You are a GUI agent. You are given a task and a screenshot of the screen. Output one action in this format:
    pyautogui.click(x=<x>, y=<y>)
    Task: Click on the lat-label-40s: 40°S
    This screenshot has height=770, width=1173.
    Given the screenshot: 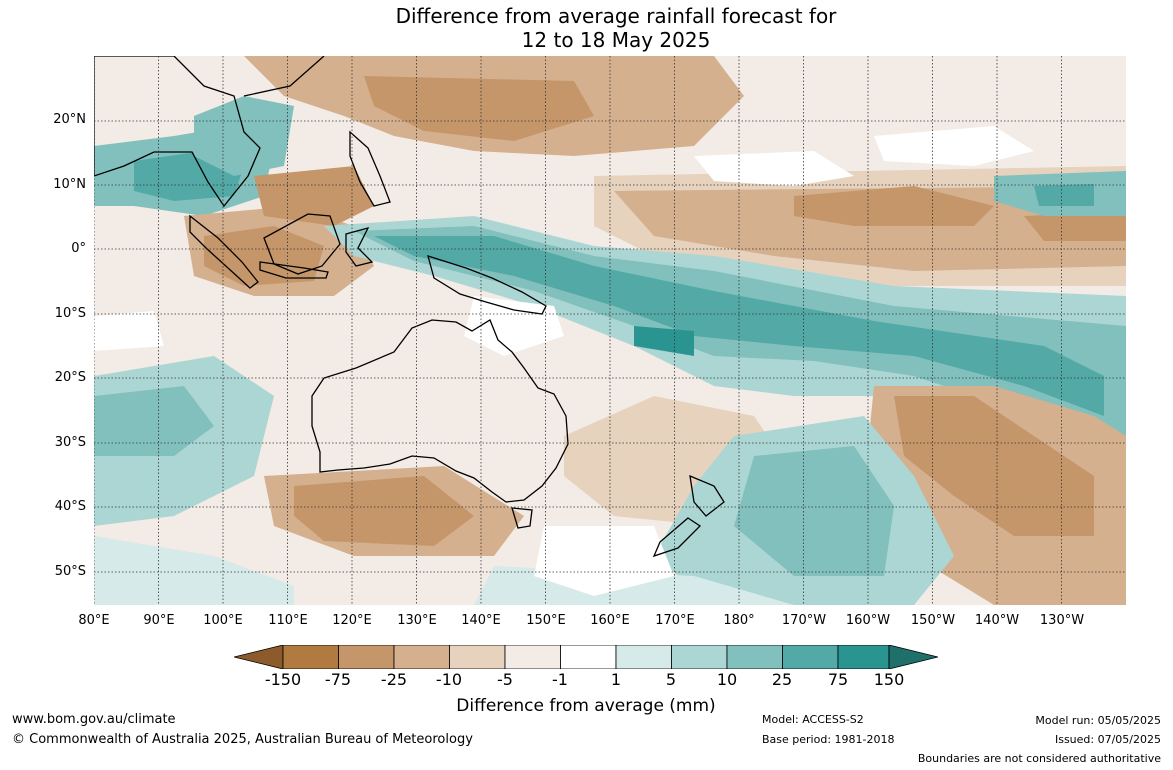 What is the action you would take?
    pyautogui.click(x=70, y=506)
    